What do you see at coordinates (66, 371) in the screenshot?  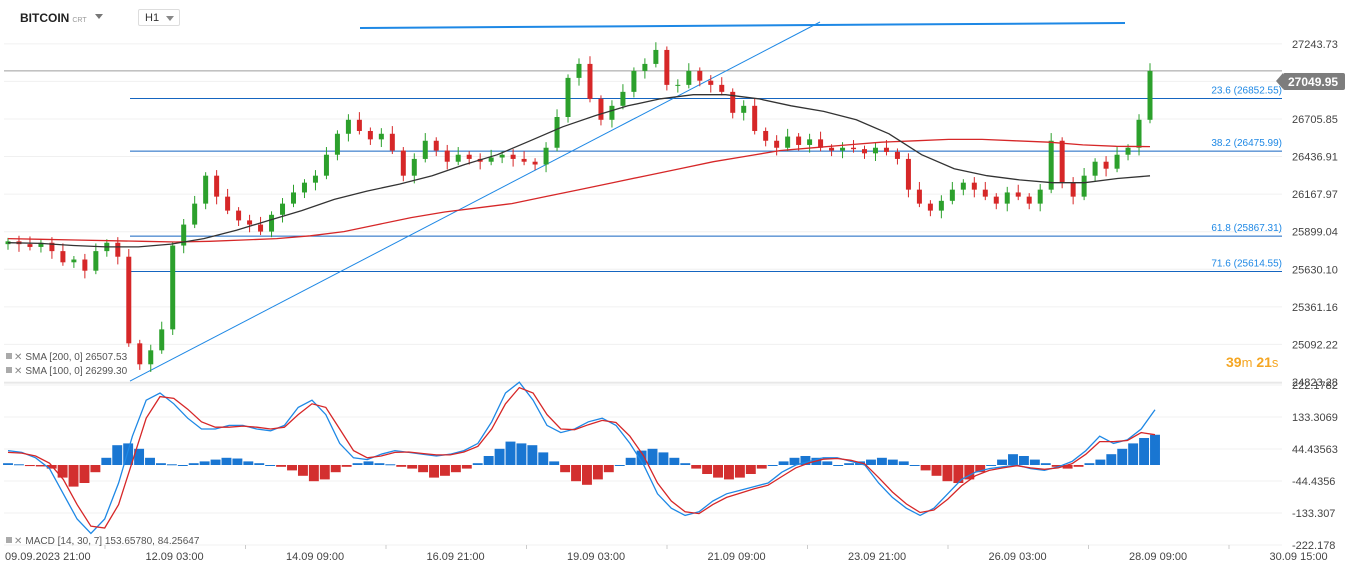 I see `legend-sma100: ✕ SMA [100, 0] 26299.30` at bounding box center [66, 371].